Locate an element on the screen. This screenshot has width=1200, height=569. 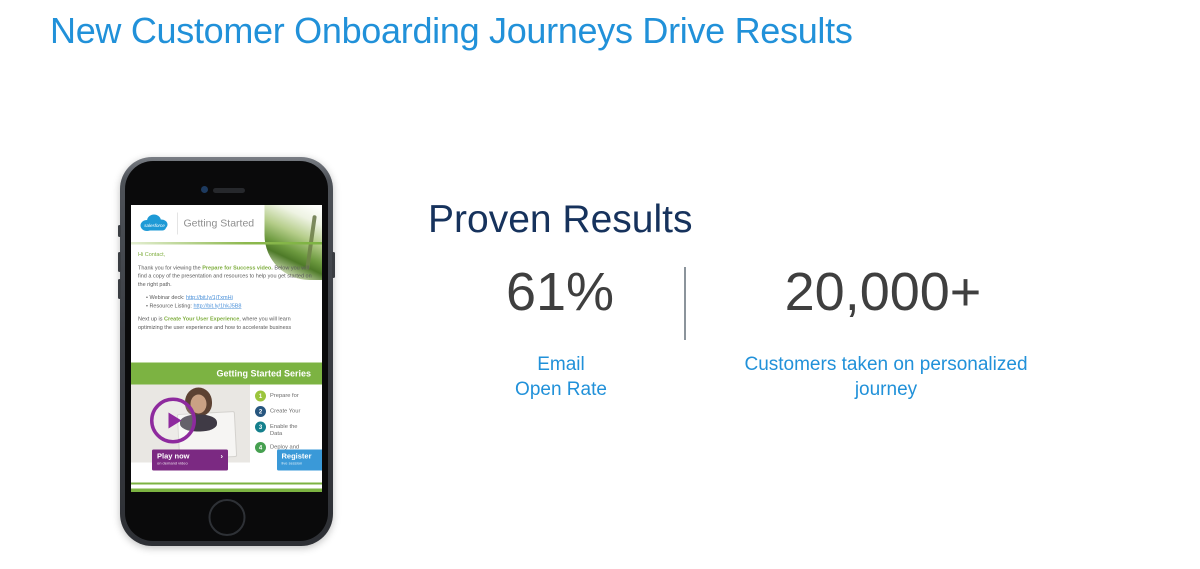
email-text: Next up is is located at coordinates (151, 319).